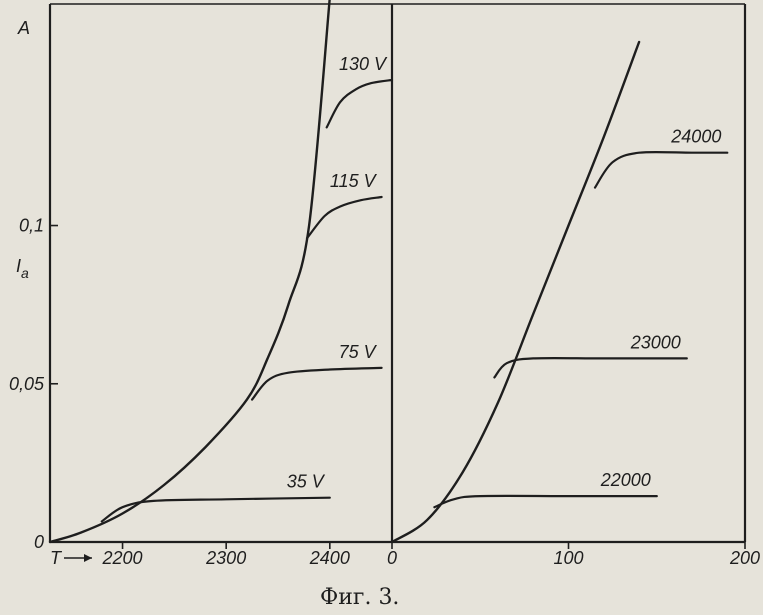  I want to click on y-axis-label: Ia, so click(22, 268).